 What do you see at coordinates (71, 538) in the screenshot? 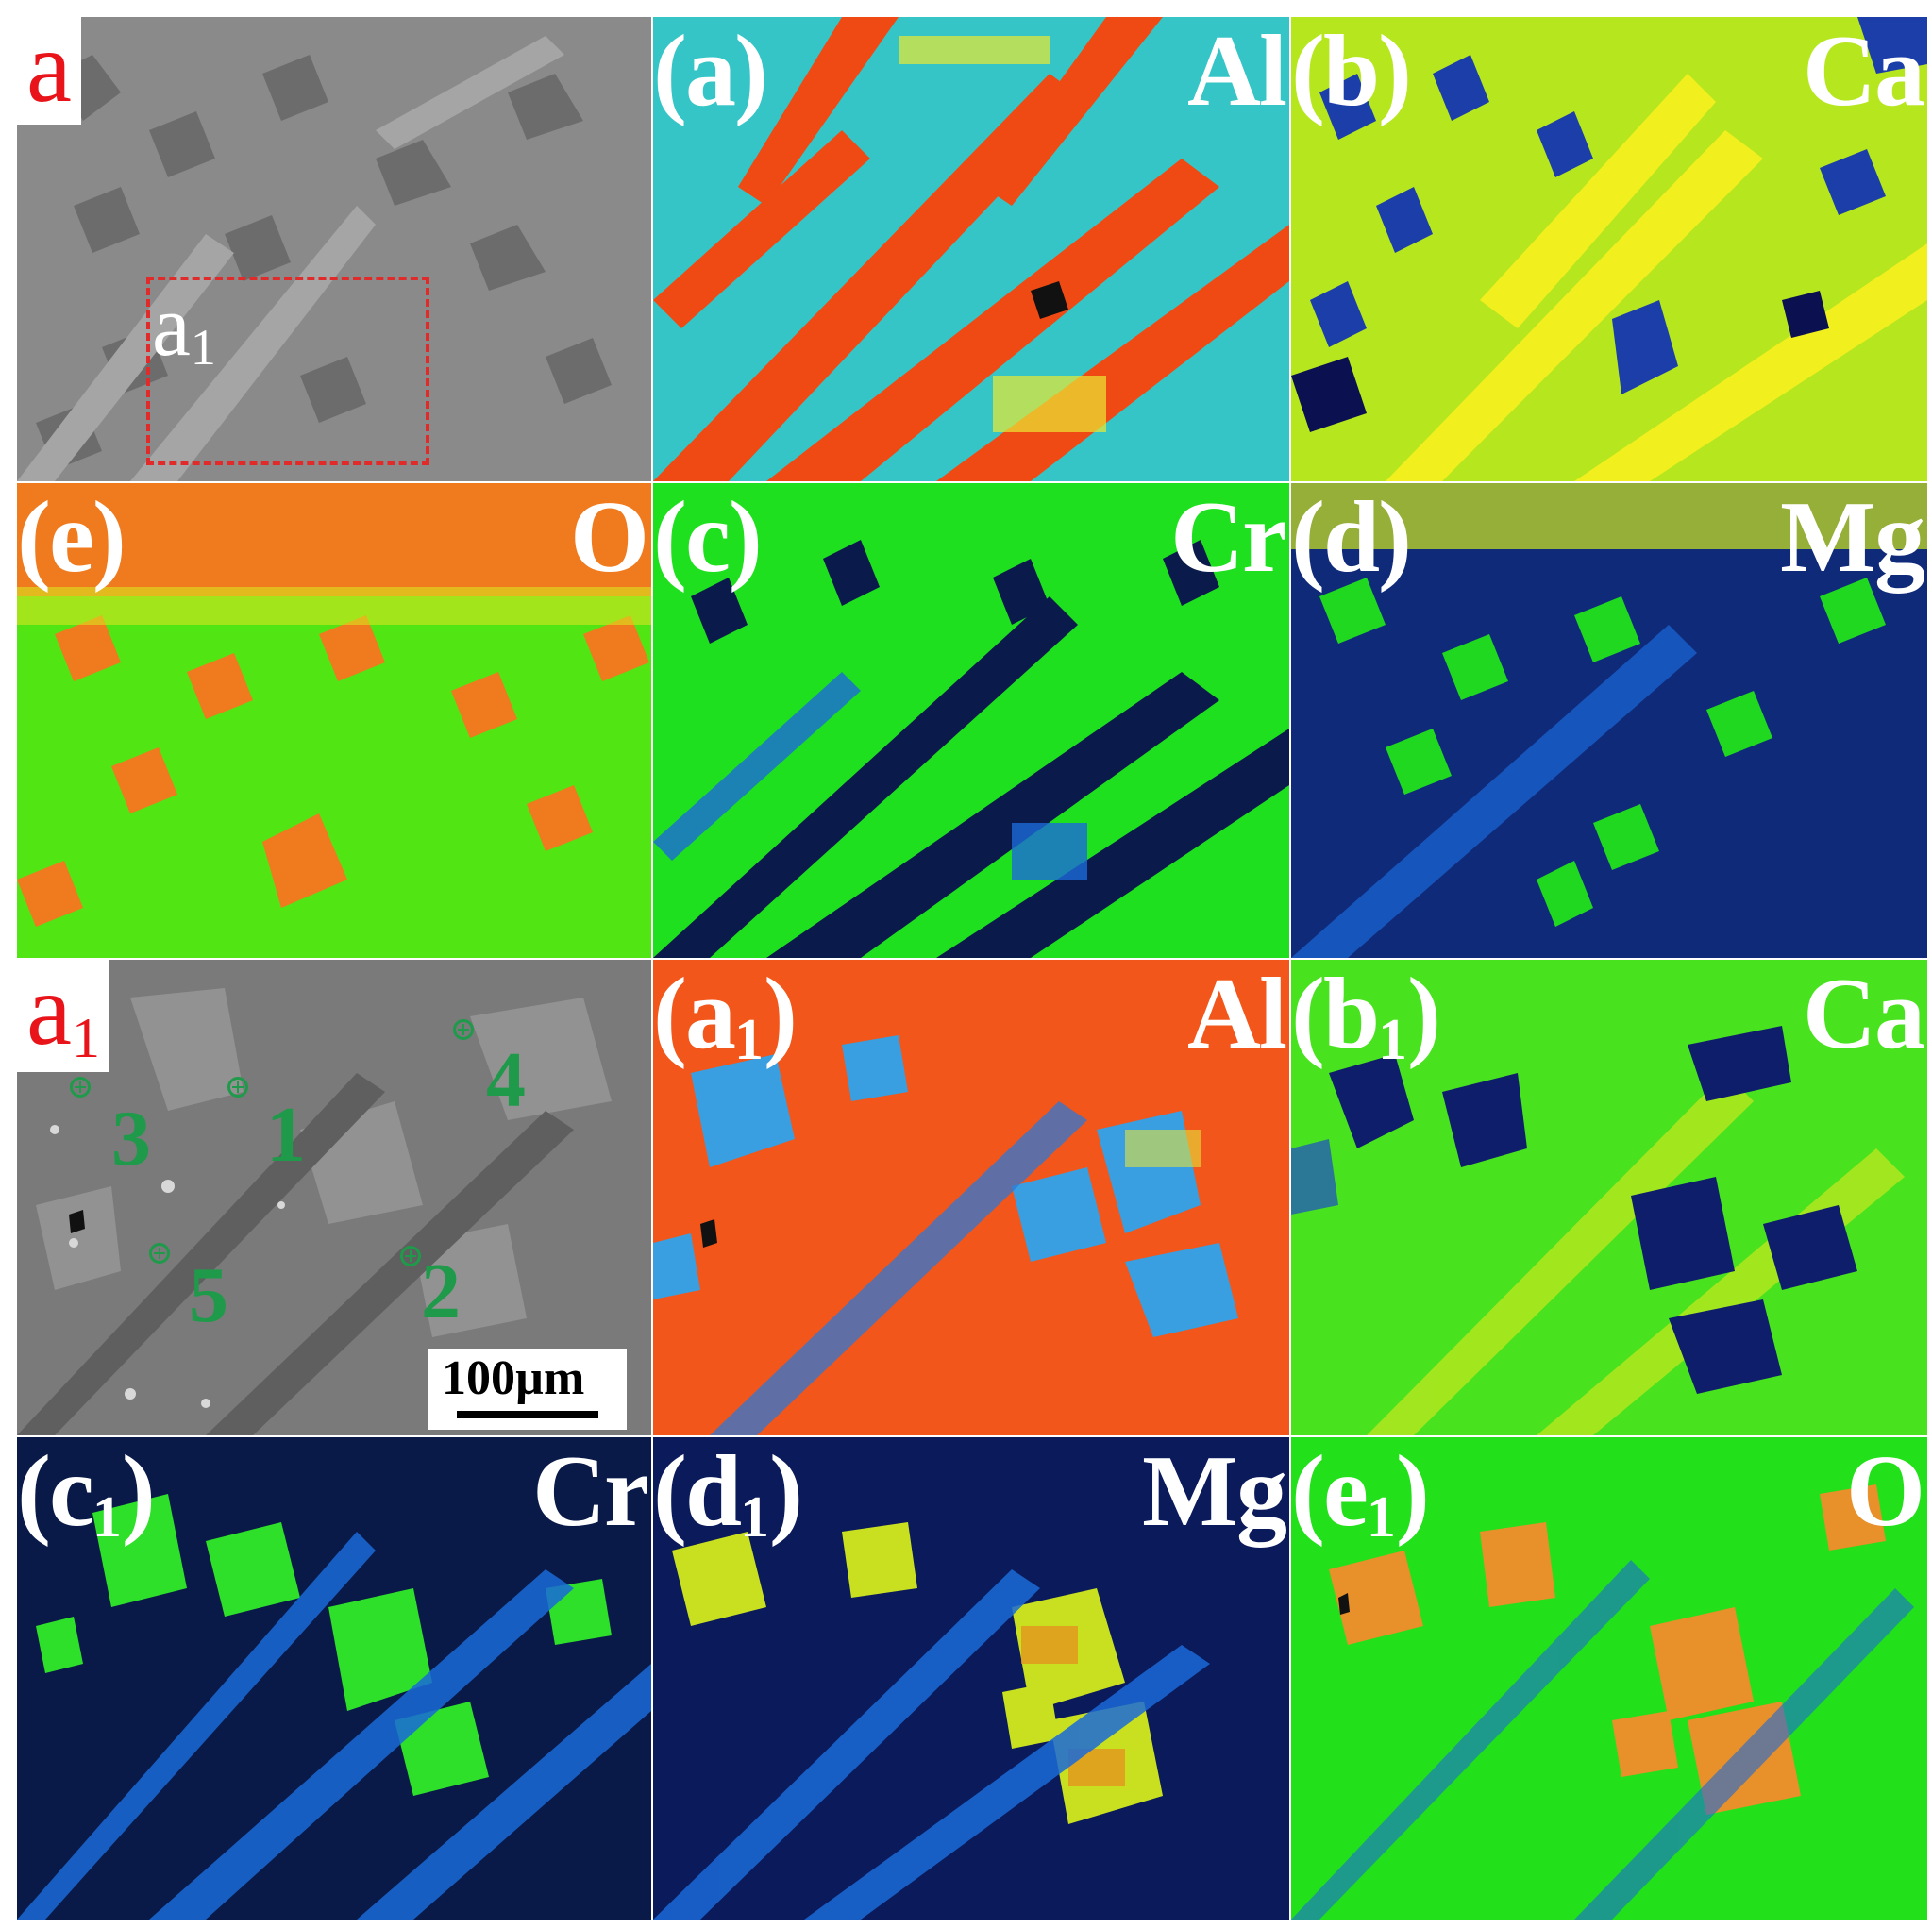
I see `panel-label: (e)` at bounding box center [71, 538].